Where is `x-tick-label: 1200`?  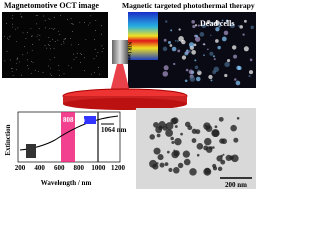
x-tick-label: 1200 is located at coordinates (118, 168).